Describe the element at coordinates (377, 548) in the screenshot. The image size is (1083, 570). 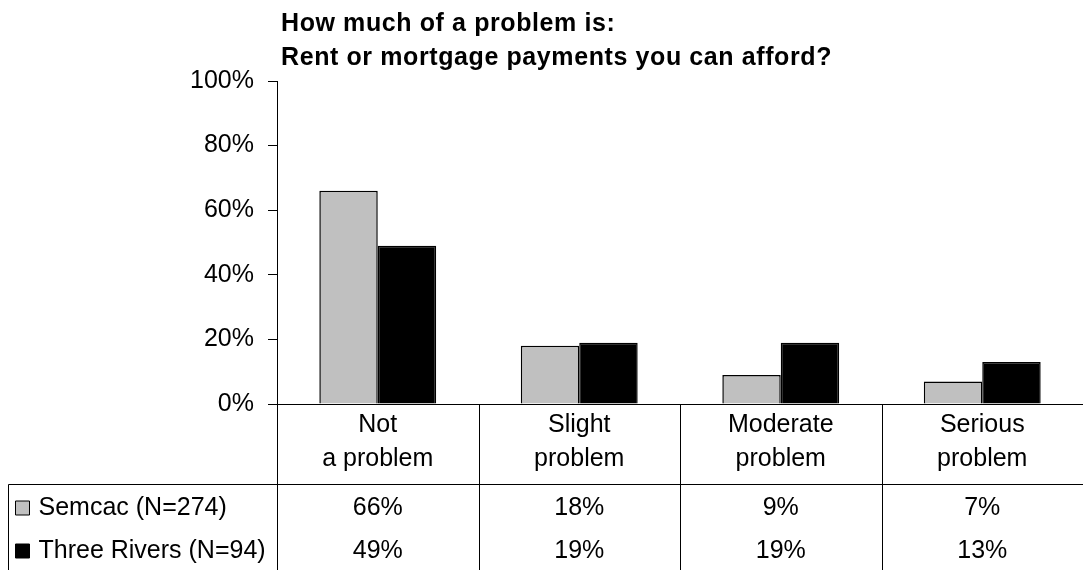
I see `data-label: 49%` at that location.